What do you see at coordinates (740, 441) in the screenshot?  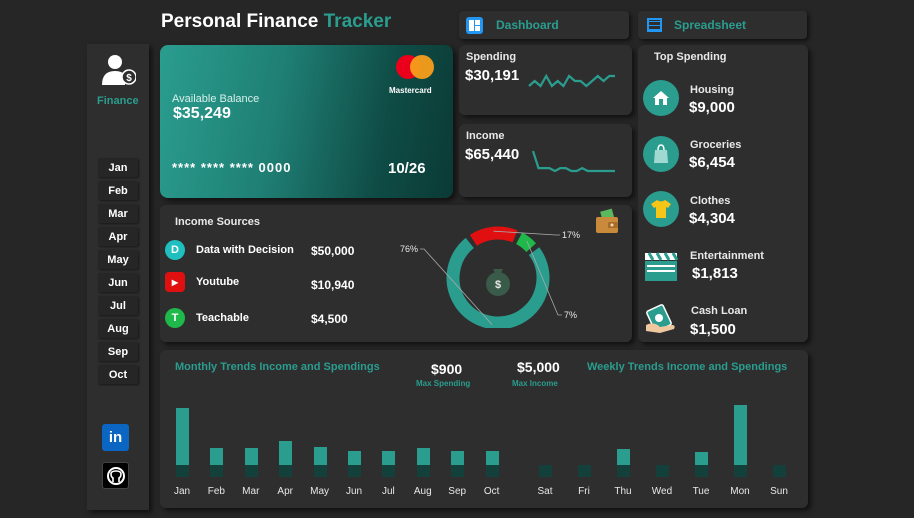 I see `bar-mon` at bounding box center [740, 441].